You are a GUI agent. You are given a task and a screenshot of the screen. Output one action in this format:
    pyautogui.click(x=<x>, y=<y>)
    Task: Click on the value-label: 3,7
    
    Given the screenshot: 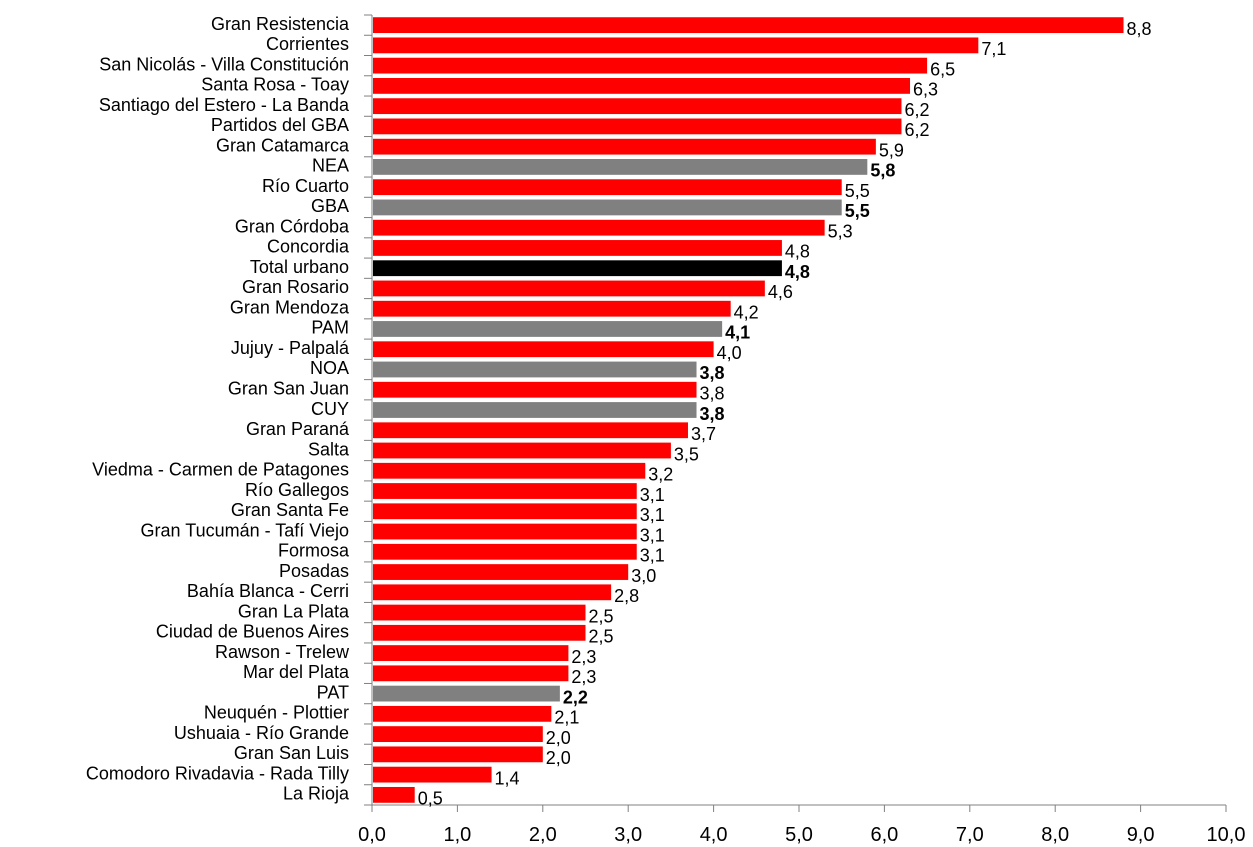 What is the action you would take?
    pyautogui.click(x=703, y=434)
    